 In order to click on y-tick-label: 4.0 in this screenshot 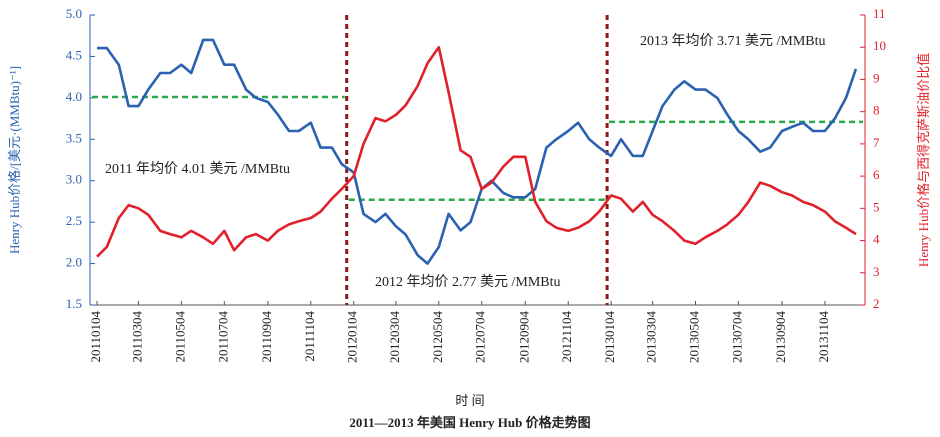, I will do `click(74, 96)`.